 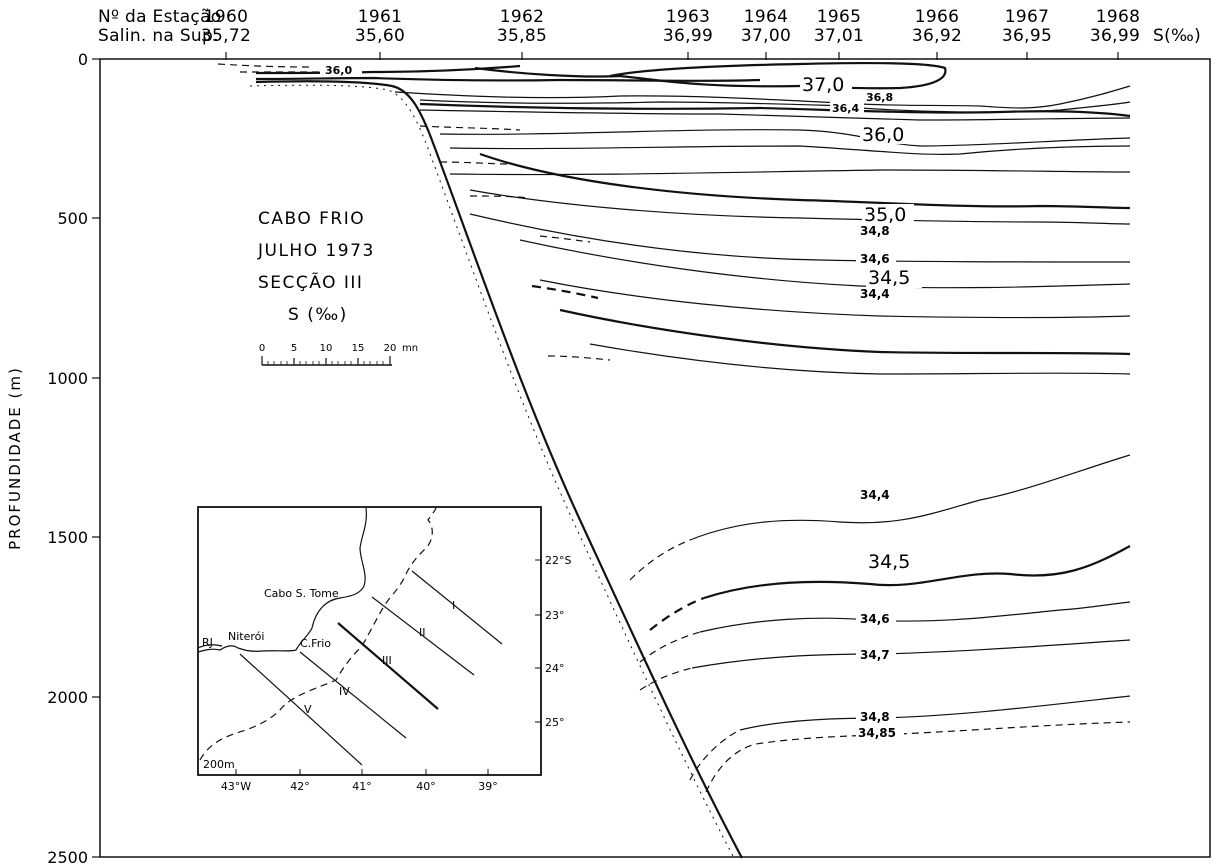 I want to click on depth-tick-label: 500, so click(x=72, y=218).